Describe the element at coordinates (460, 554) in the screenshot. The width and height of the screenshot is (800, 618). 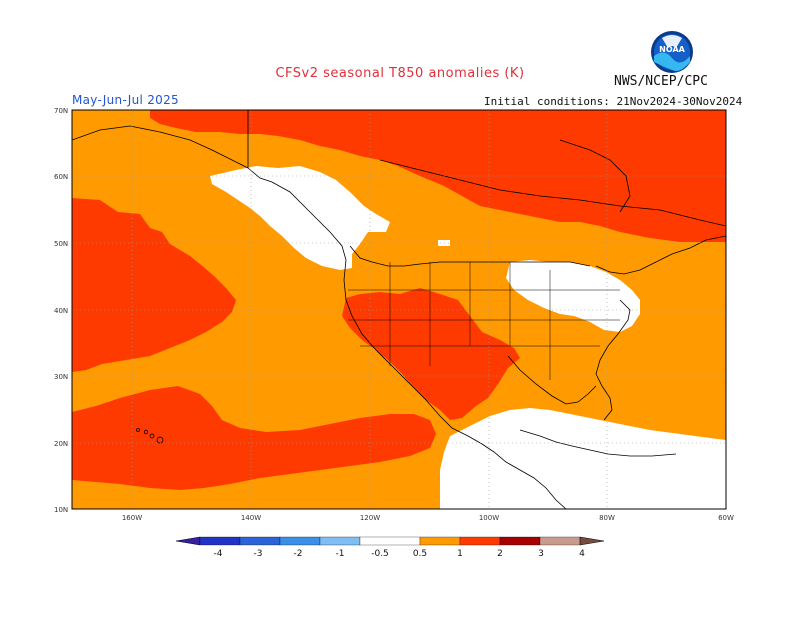
I see `colorbar-label: 1` at that location.